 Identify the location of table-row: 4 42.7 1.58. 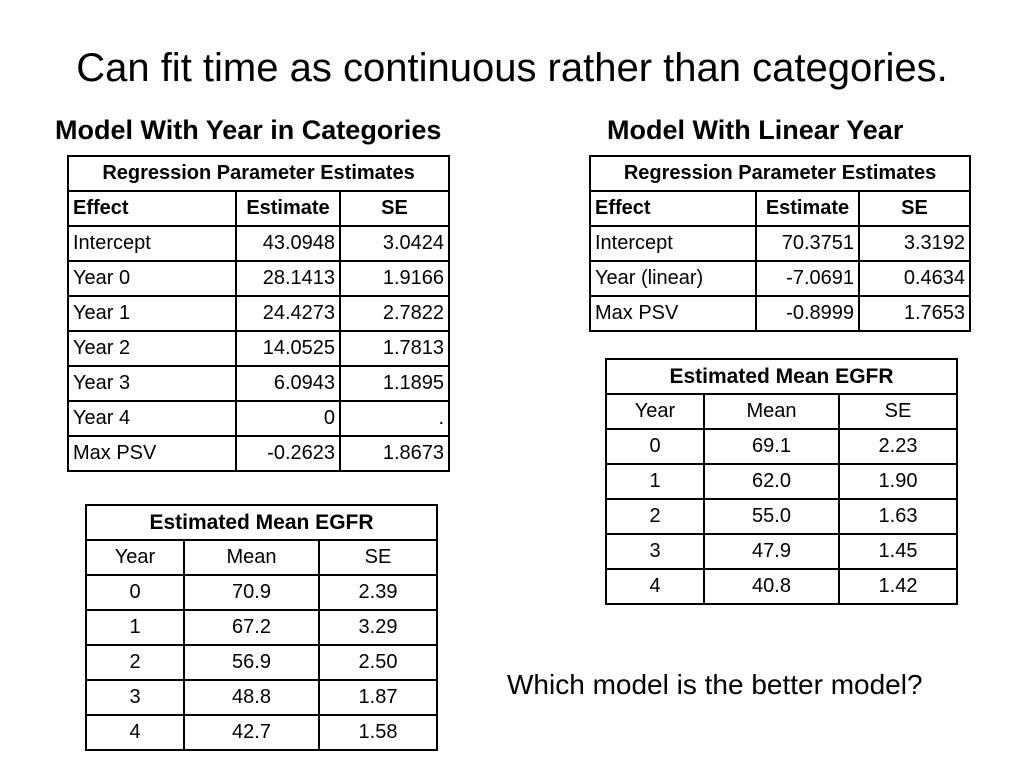
(262, 732).